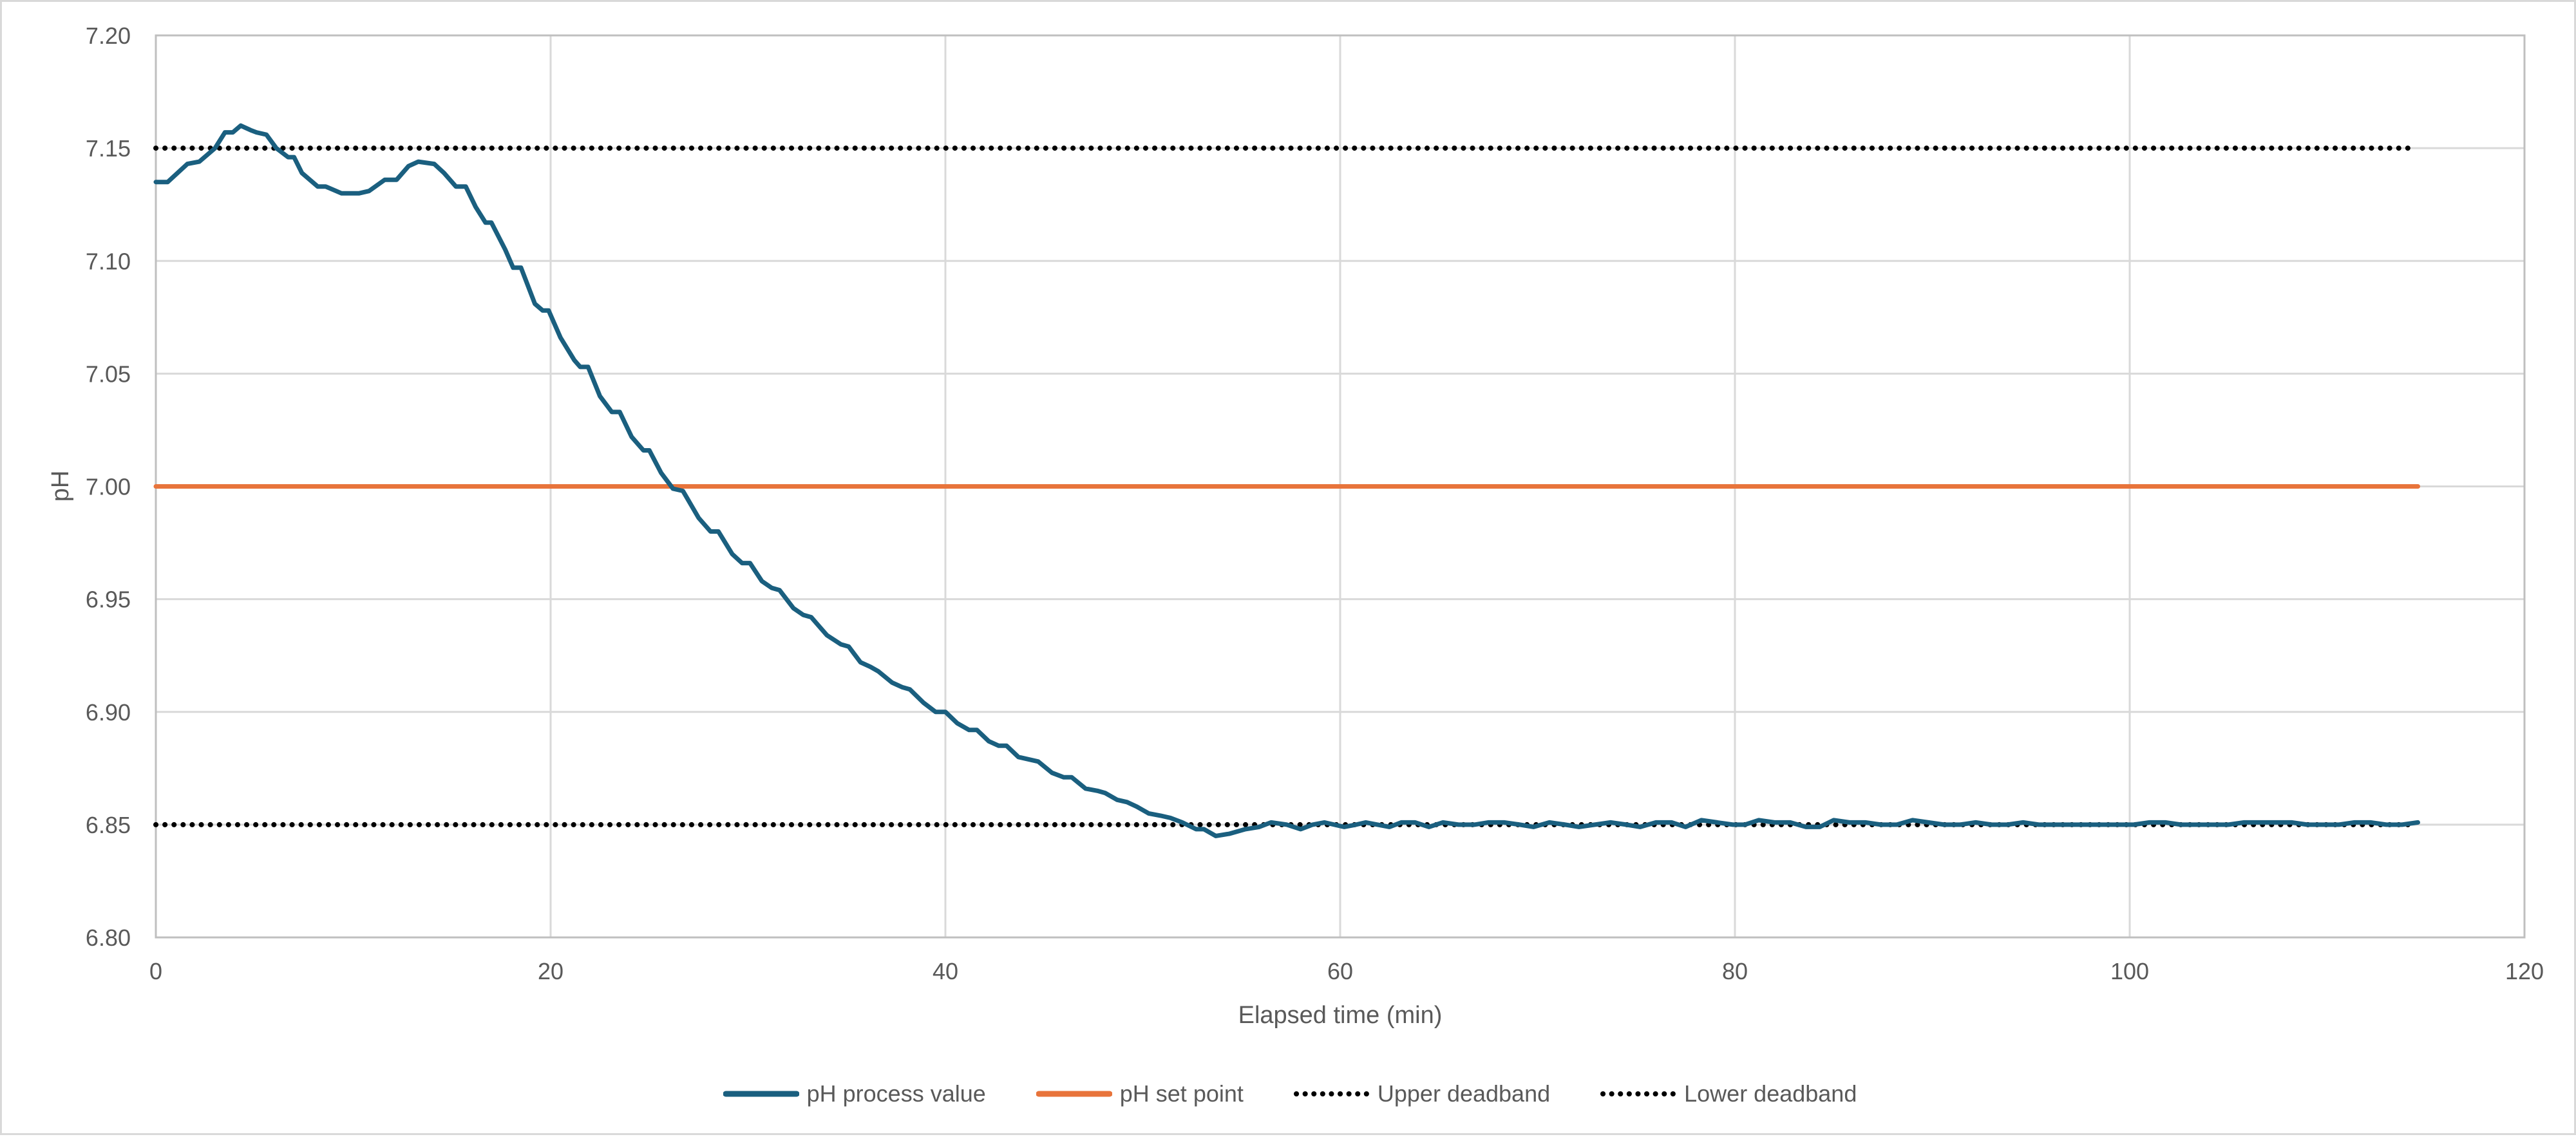 Image resolution: width=2576 pixels, height=1137 pixels. Describe the element at coordinates (1341, 1015) in the screenshot. I see `x-axis-title: Elapsed time (min)` at that location.